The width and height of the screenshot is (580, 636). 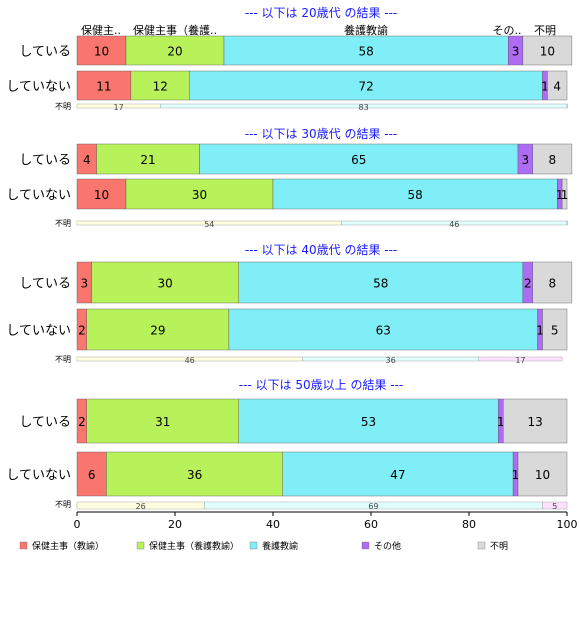 I want to click on bar-value-label: 53, so click(x=368, y=422).